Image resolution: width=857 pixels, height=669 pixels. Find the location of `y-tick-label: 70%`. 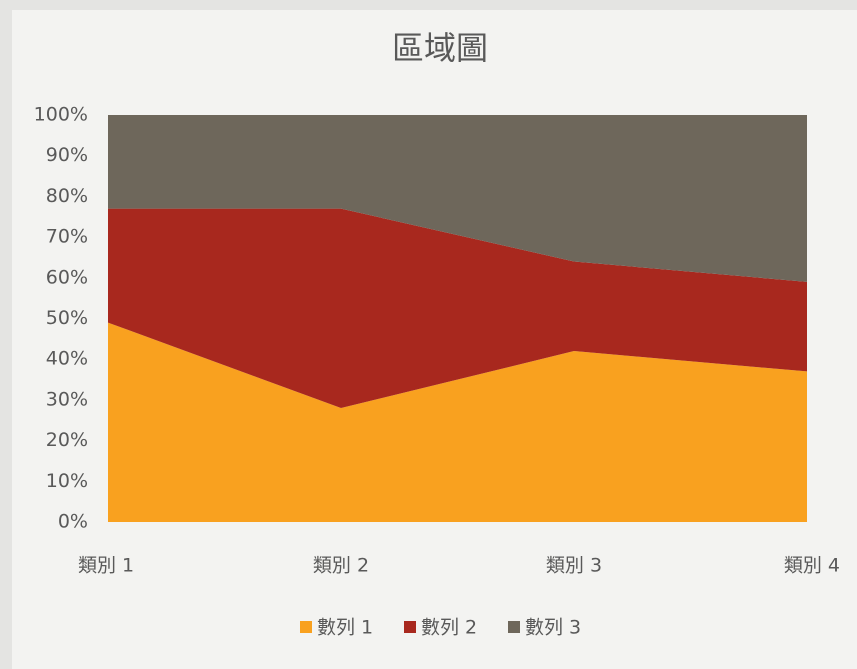

y-tick-label: 70% is located at coordinates (67, 237).